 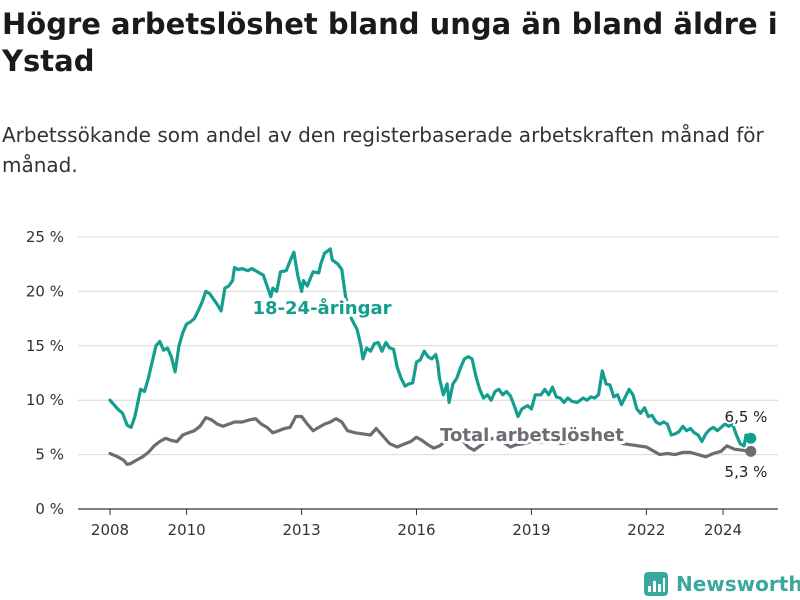 I want to click on y-tick-label: 0 %, so click(x=49, y=509).